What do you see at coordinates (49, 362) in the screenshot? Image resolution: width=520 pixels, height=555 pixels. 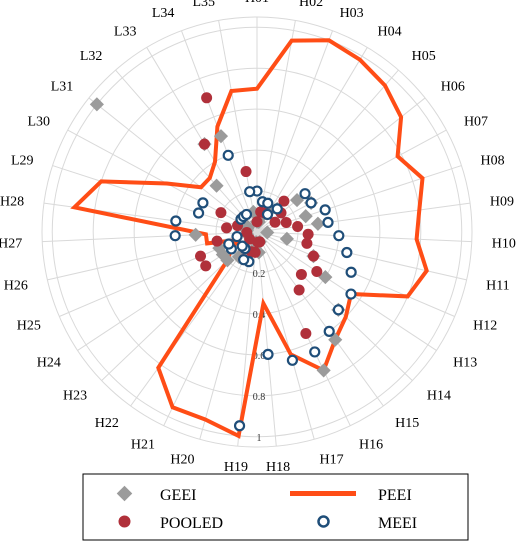 I see `category-label: H24` at bounding box center [49, 362].